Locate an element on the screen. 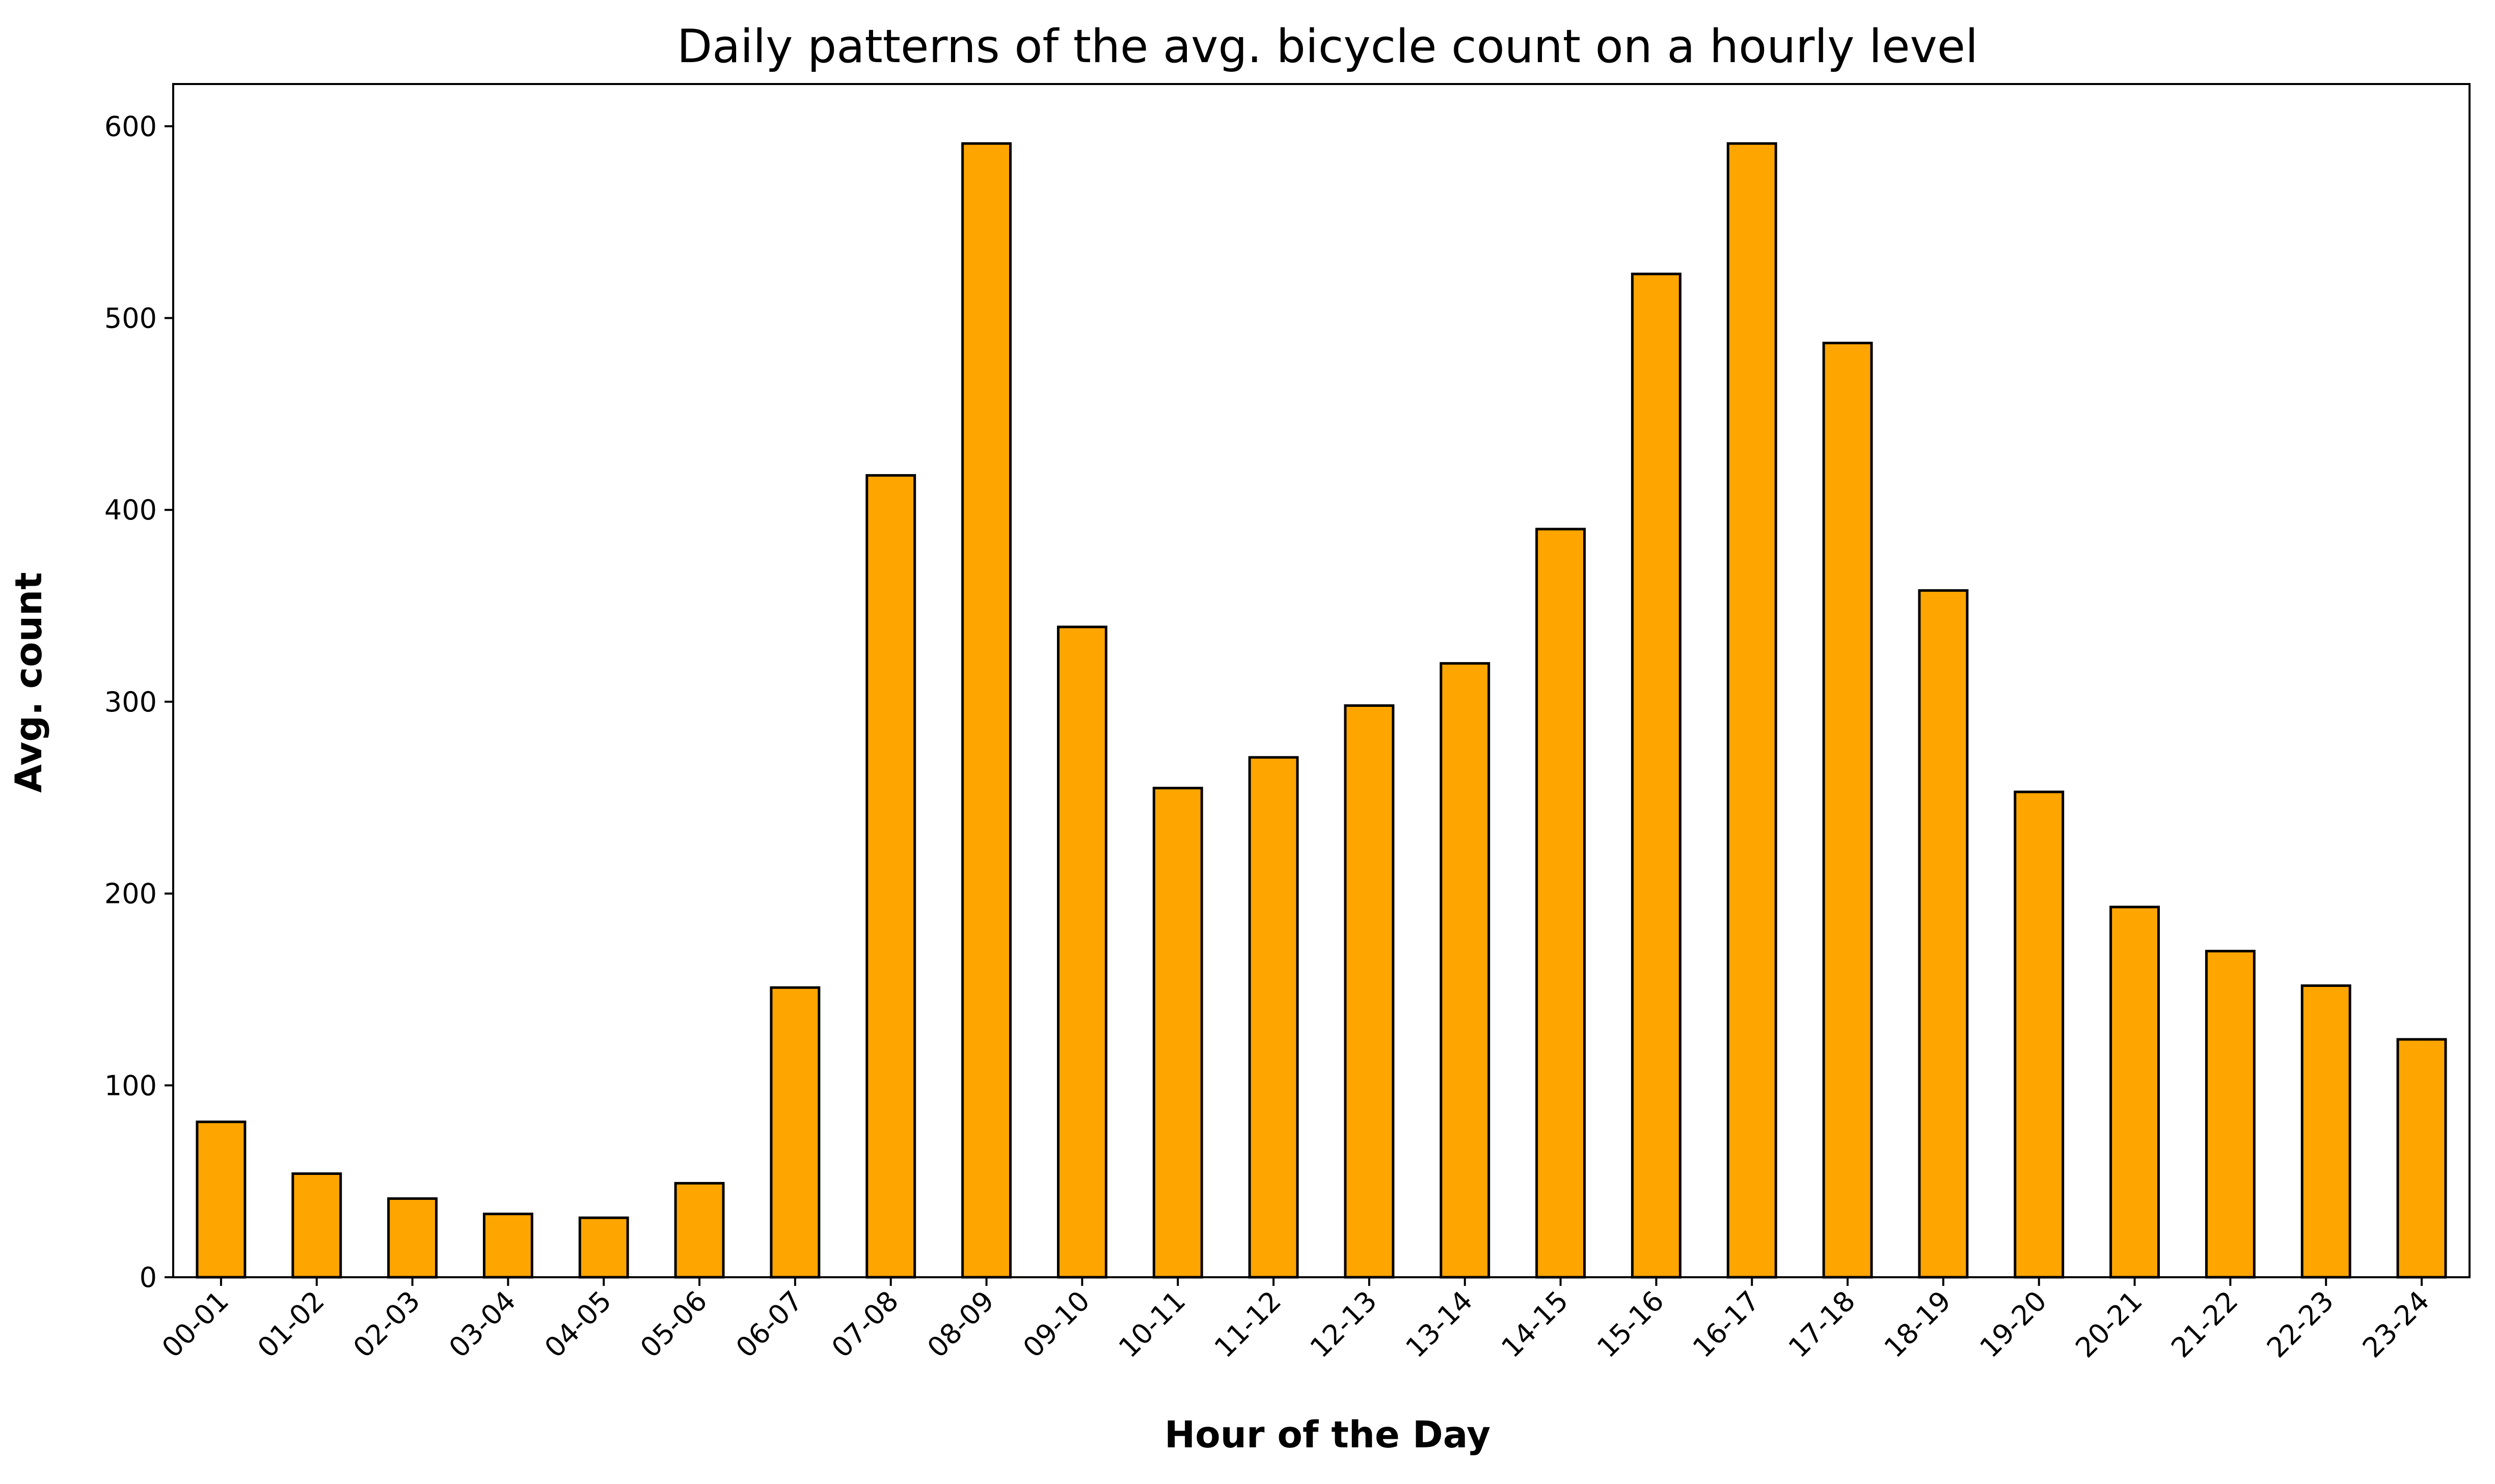 The width and height of the screenshot is (2495, 1484). x-tick-label: 04-05 is located at coordinates (578, 1324).